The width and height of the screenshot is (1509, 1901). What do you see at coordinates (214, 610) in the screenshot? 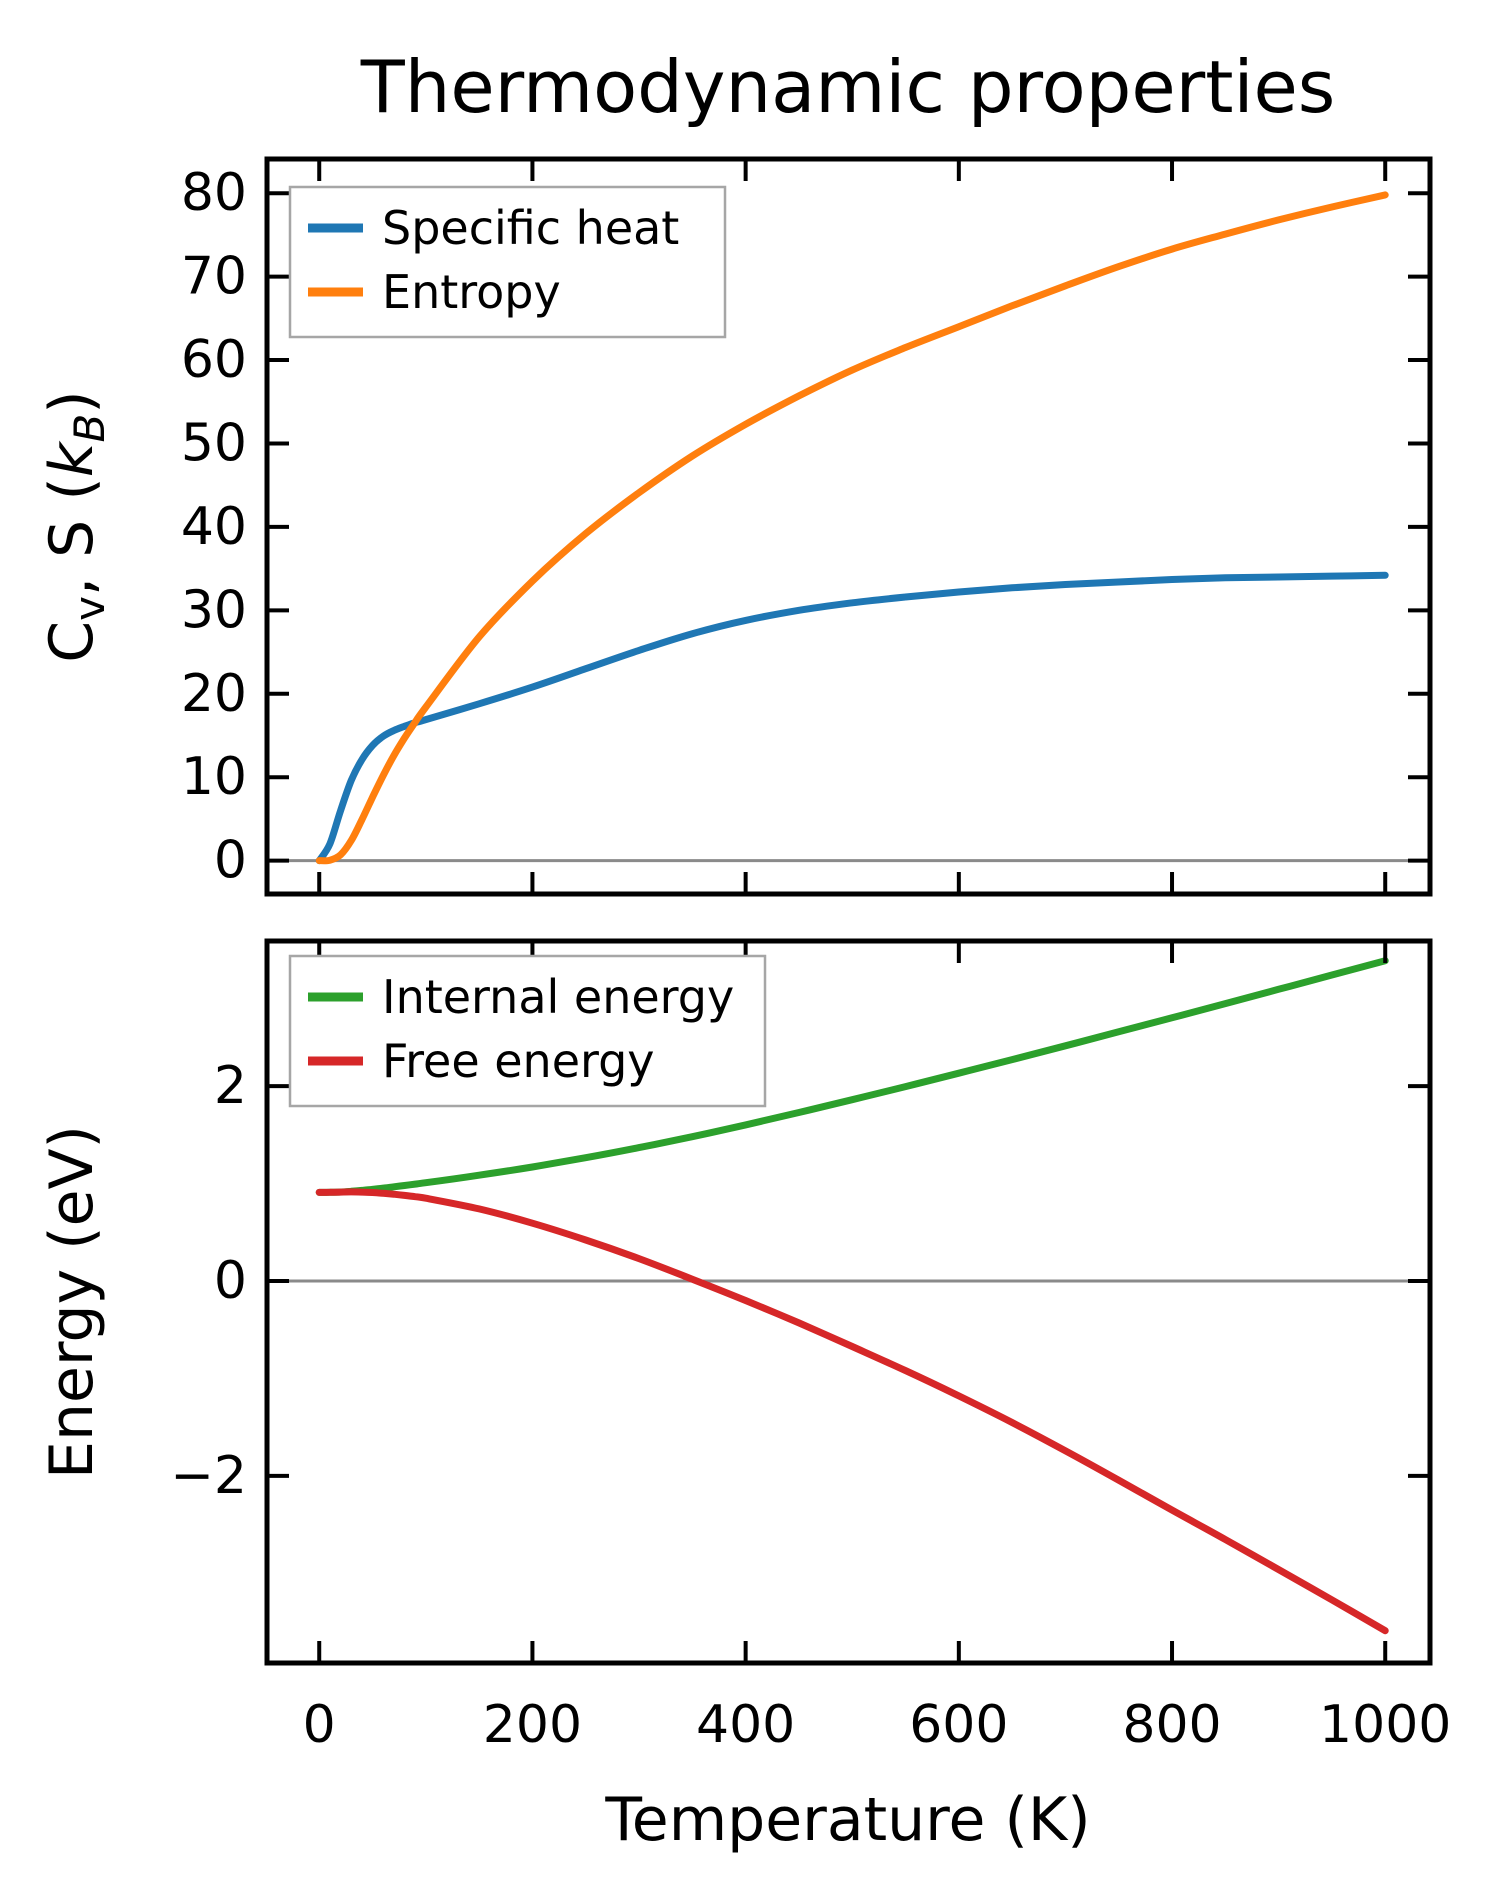
I see `top-y-tick-label-30: 30` at bounding box center [214, 610].